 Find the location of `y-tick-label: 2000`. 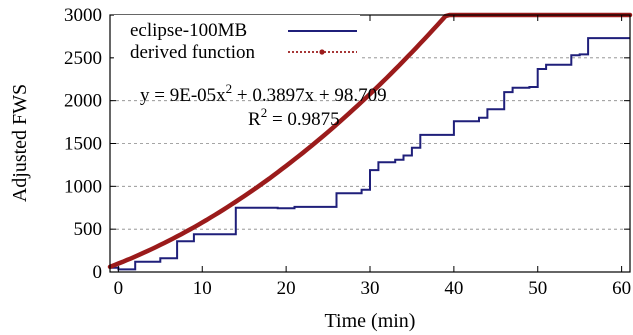

y-tick-label: 2000 is located at coordinates (83, 101).